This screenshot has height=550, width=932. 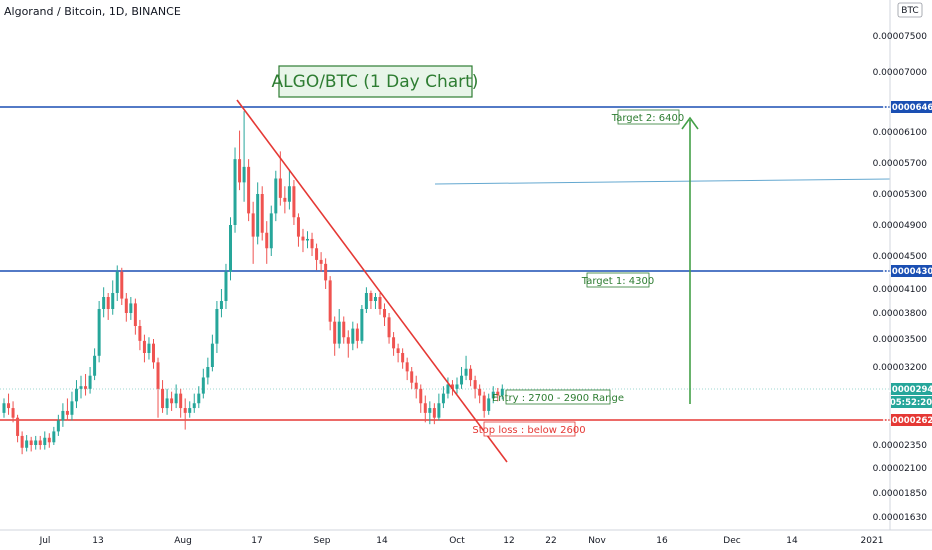 What do you see at coordinates (508, 541) in the screenshot?
I see `x-tick-label: 12` at bounding box center [508, 541].